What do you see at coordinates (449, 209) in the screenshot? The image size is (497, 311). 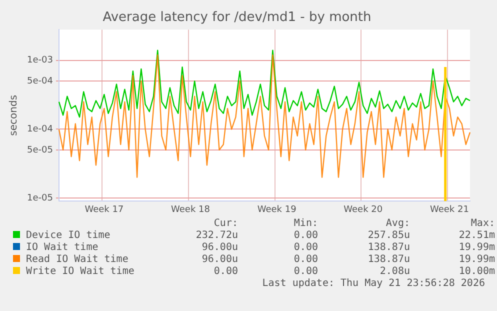 I see `x-tick-label: Week 21` at bounding box center [449, 209].